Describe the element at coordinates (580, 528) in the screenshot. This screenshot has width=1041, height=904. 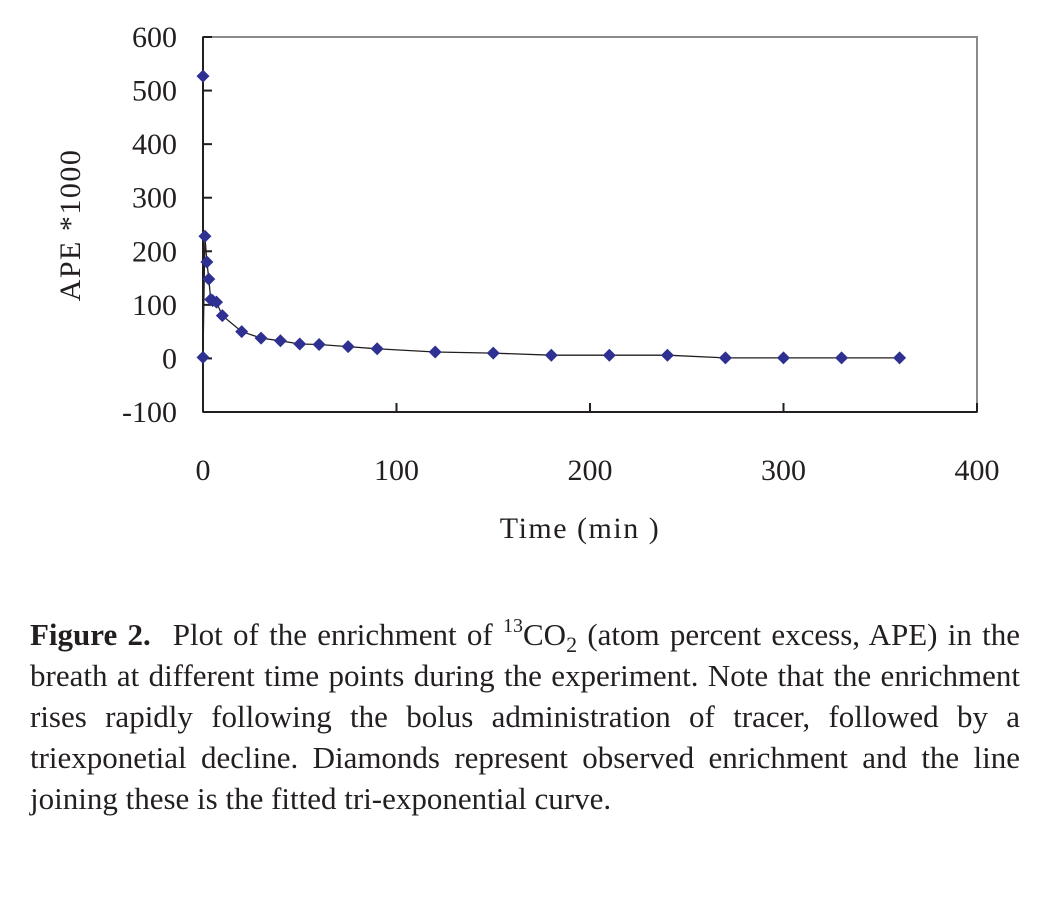
I see `x-axis-title: Time (min )` at that location.